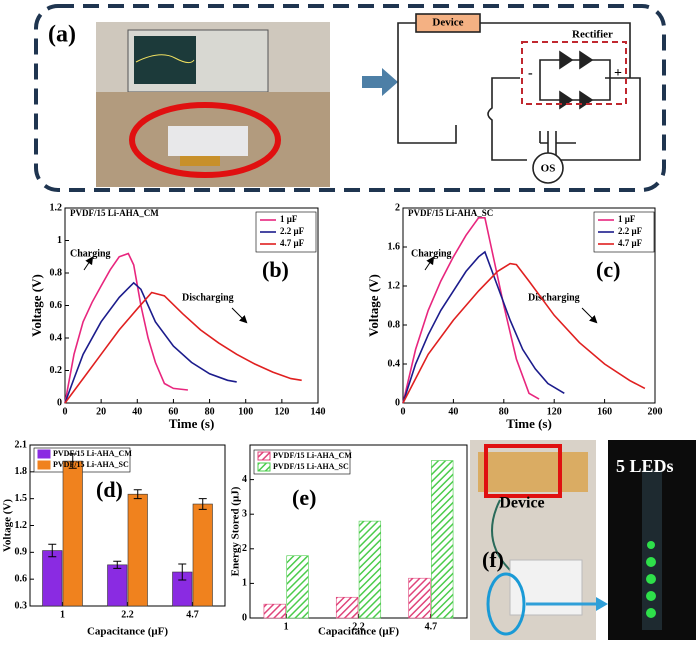 The width and height of the screenshot is (700, 648). I want to click on rectifier-label: Rectifier, so click(592, 35).